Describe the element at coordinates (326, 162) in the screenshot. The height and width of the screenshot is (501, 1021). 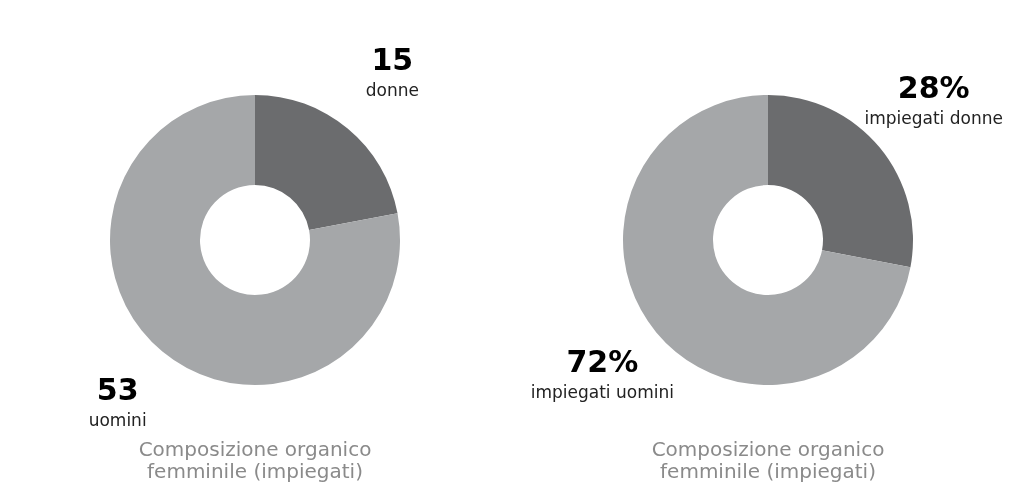
I see `donut-slice` at that location.